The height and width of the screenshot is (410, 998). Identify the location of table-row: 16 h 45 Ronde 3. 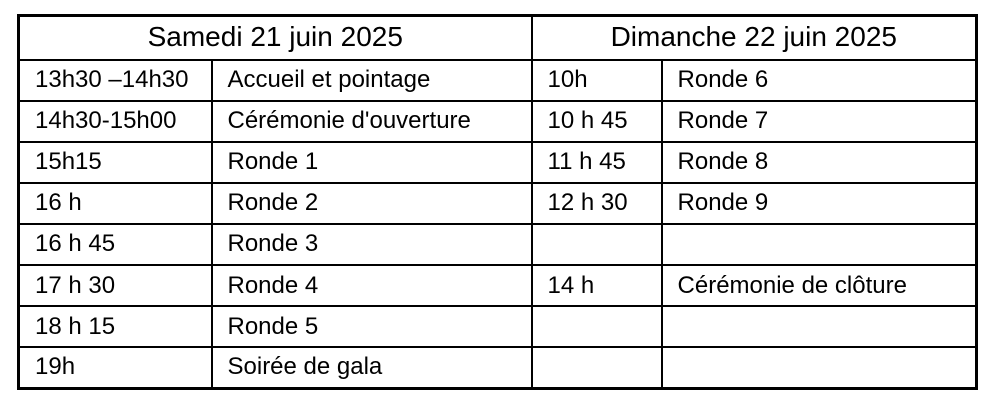
(497, 245).